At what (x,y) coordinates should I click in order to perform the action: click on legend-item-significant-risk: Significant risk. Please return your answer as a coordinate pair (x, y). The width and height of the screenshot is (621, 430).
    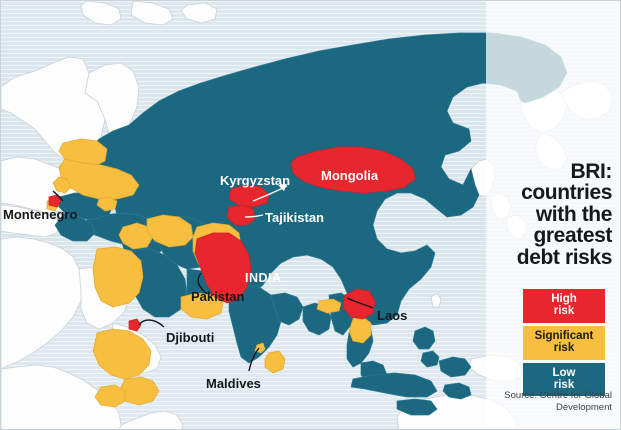
    Looking at the image, I should click on (564, 342).